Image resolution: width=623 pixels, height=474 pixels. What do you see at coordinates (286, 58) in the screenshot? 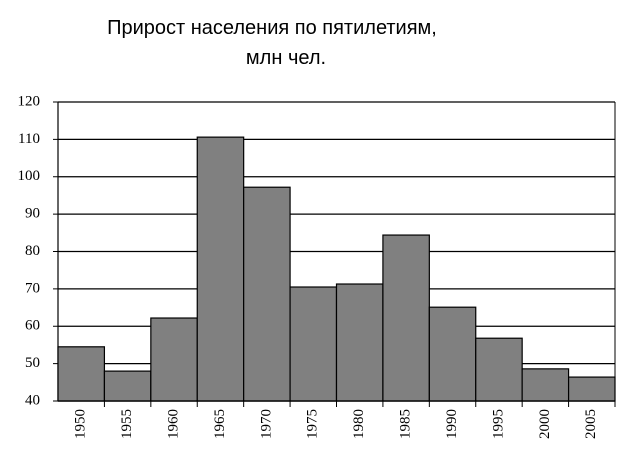
I see `chart-subtitle: млн чел.` at bounding box center [286, 58].